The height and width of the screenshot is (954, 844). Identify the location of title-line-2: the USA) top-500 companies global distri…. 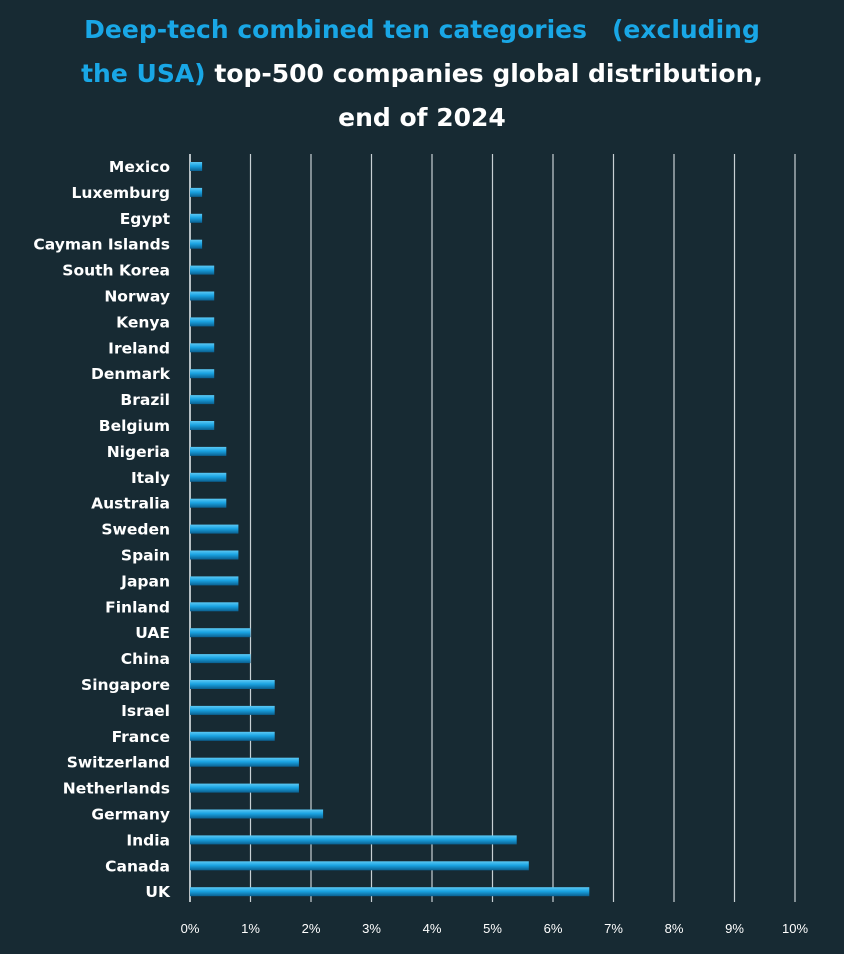
(422, 73).